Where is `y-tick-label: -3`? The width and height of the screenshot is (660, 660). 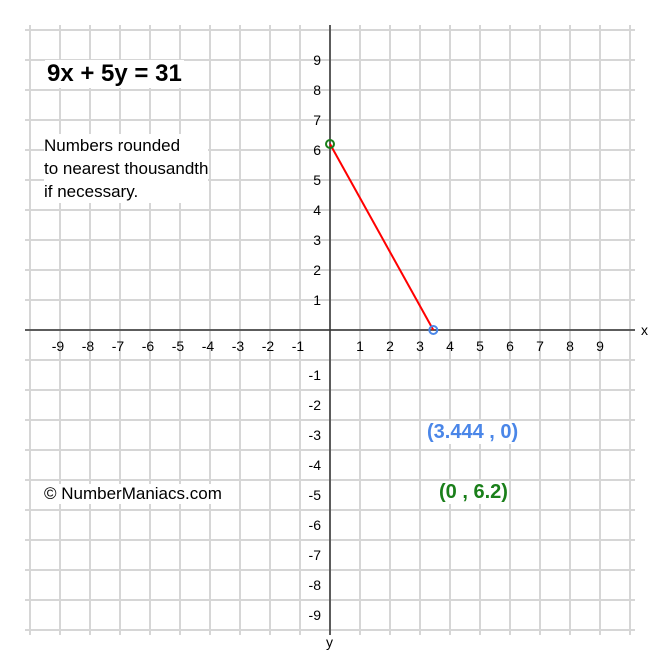
y-tick-label: -3 is located at coordinates (315, 435).